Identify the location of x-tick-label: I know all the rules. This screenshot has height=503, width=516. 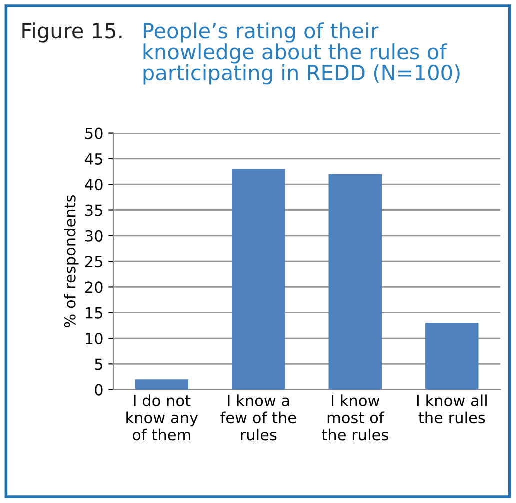
(452, 409).